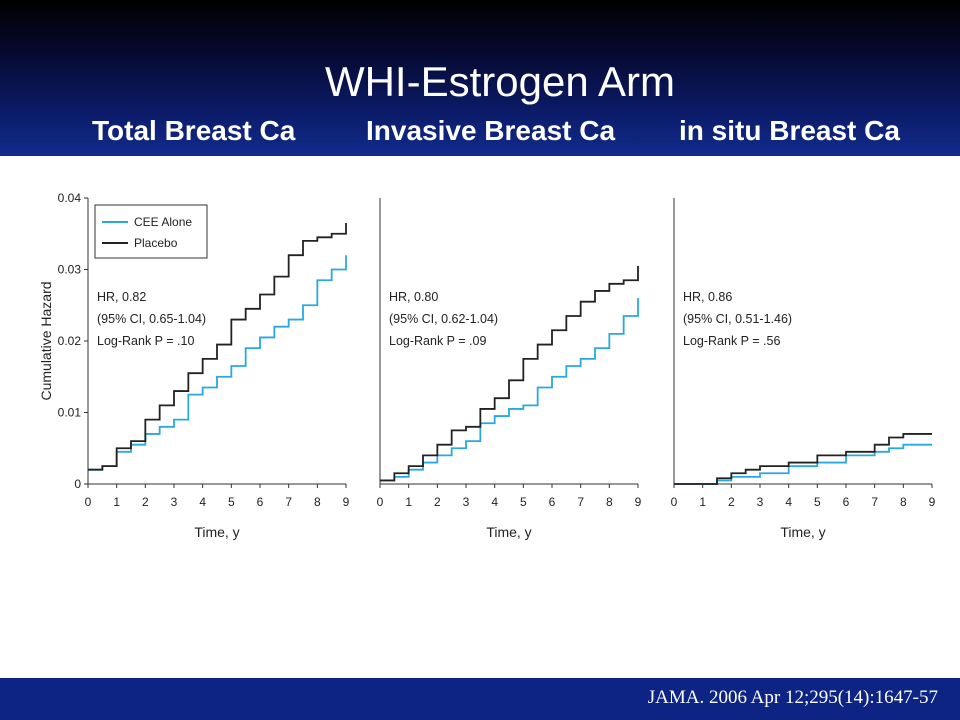 The height and width of the screenshot is (720, 960). What do you see at coordinates (707, 297) in the screenshot?
I see `stats-line: HR, 0.86` at bounding box center [707, 297].